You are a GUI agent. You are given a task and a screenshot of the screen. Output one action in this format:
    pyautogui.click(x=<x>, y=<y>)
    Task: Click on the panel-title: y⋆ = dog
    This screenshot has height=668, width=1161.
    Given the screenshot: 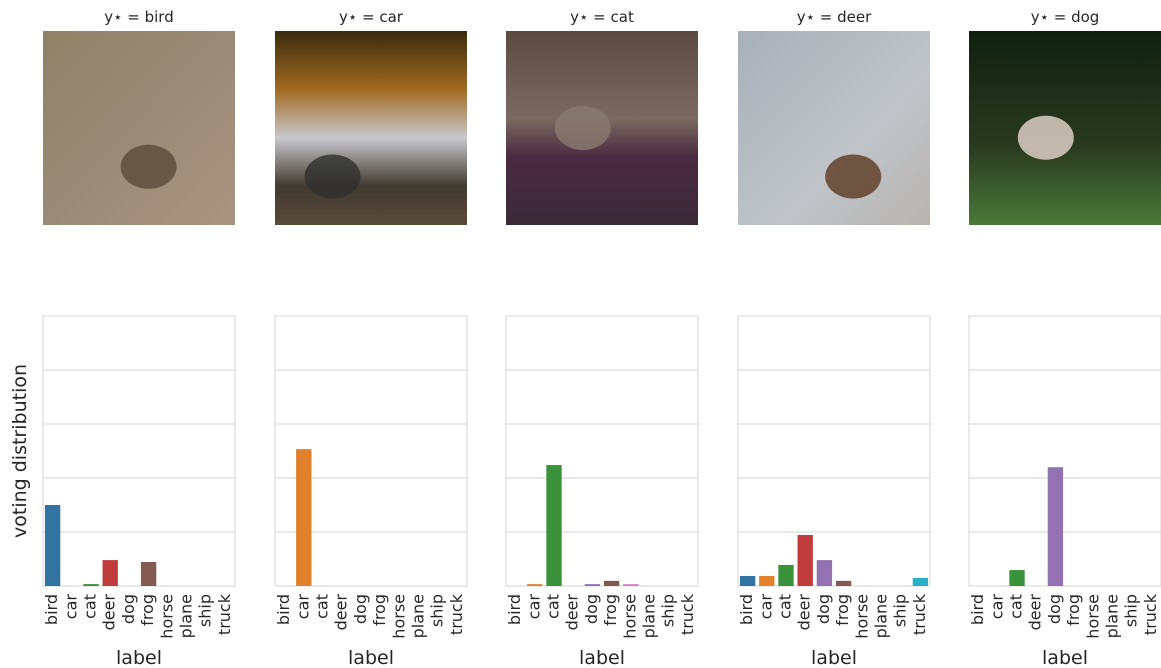 What is the action you would take?
    pyautogui.click(x=1065, y=17)
    